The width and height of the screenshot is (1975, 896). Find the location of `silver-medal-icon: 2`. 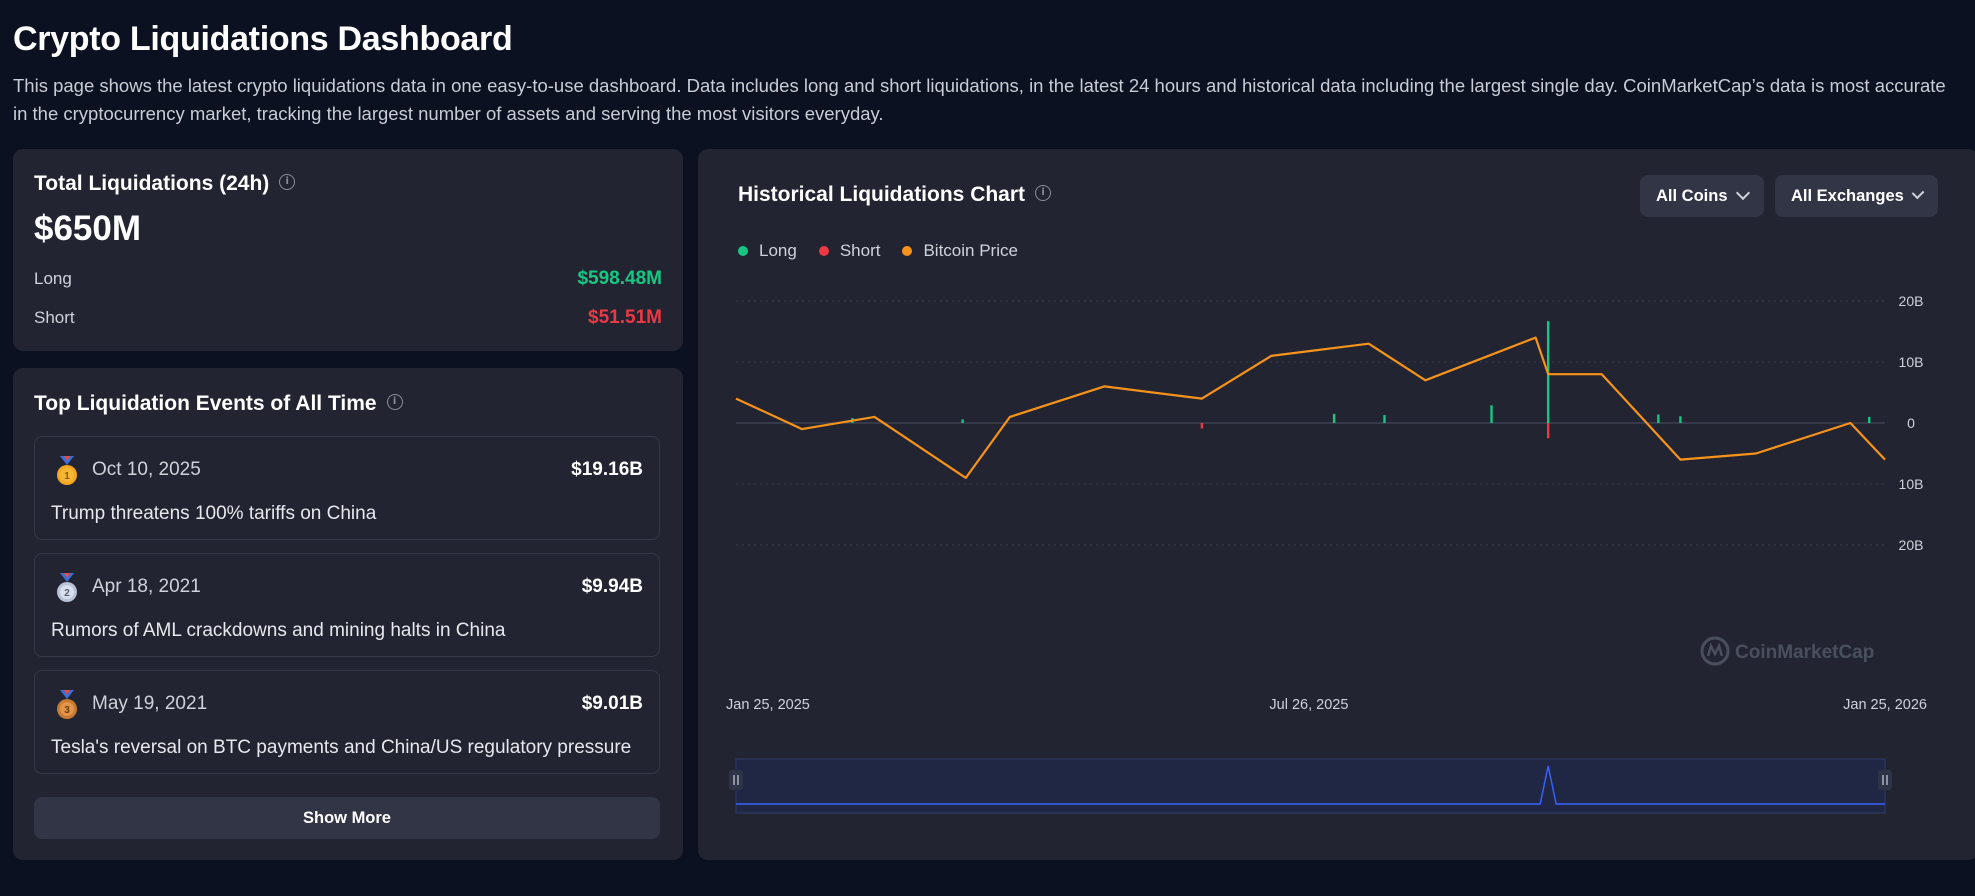

silver-medal-icon: 2 is located at coordinates (67, 587).